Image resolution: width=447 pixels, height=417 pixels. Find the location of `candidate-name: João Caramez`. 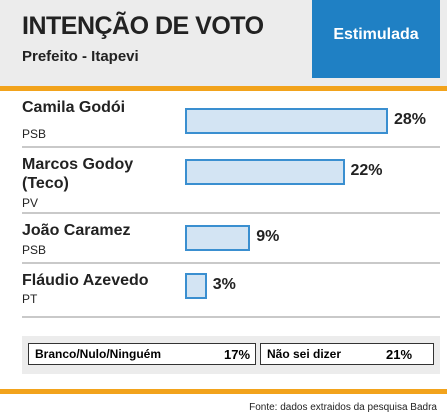

candidate-name: João Caramez is located at coordinates (76, 230).